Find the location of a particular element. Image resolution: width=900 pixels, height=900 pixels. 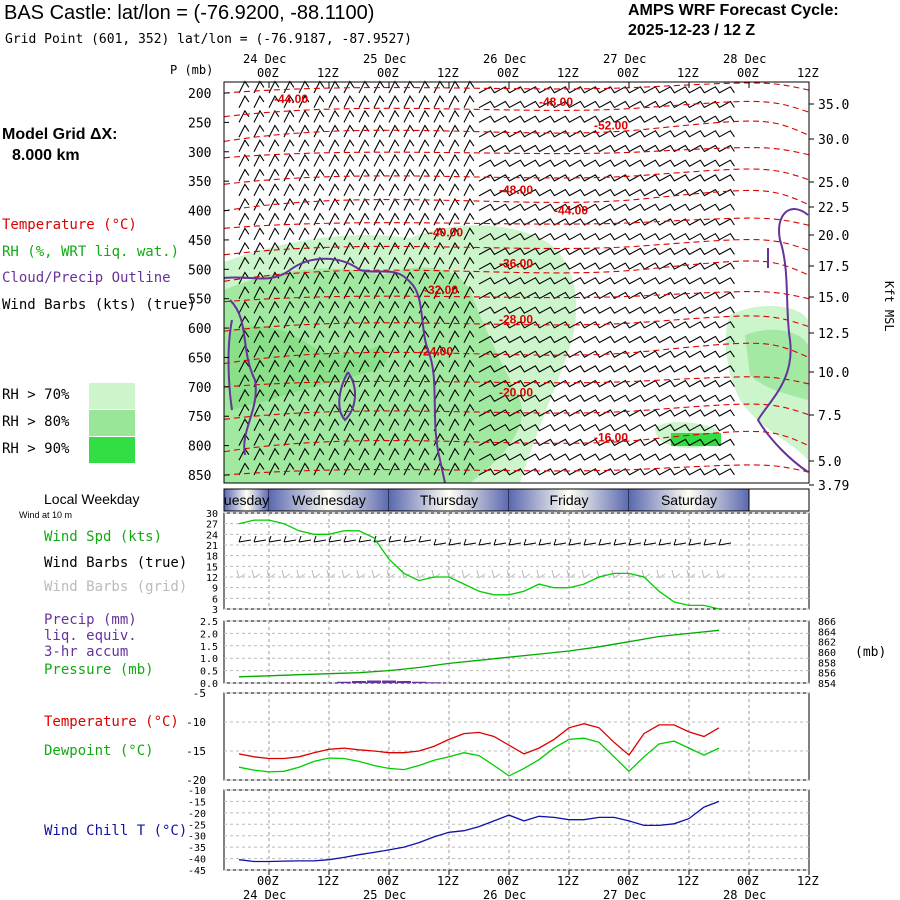

wind-tick-label: 30 is located at coordinates (212, 514).